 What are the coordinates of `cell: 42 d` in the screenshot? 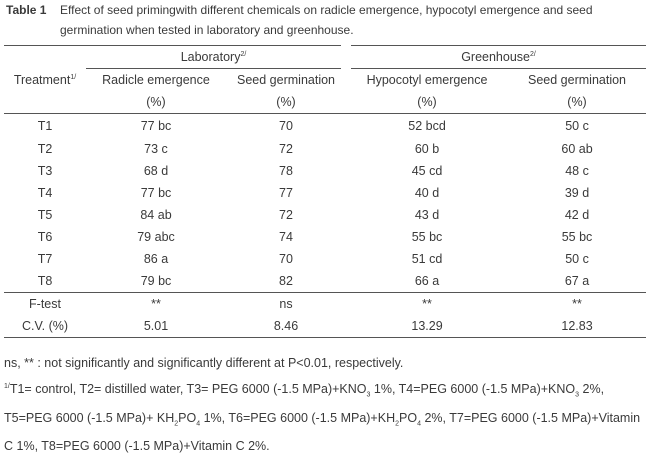 It's located at (577, 214).